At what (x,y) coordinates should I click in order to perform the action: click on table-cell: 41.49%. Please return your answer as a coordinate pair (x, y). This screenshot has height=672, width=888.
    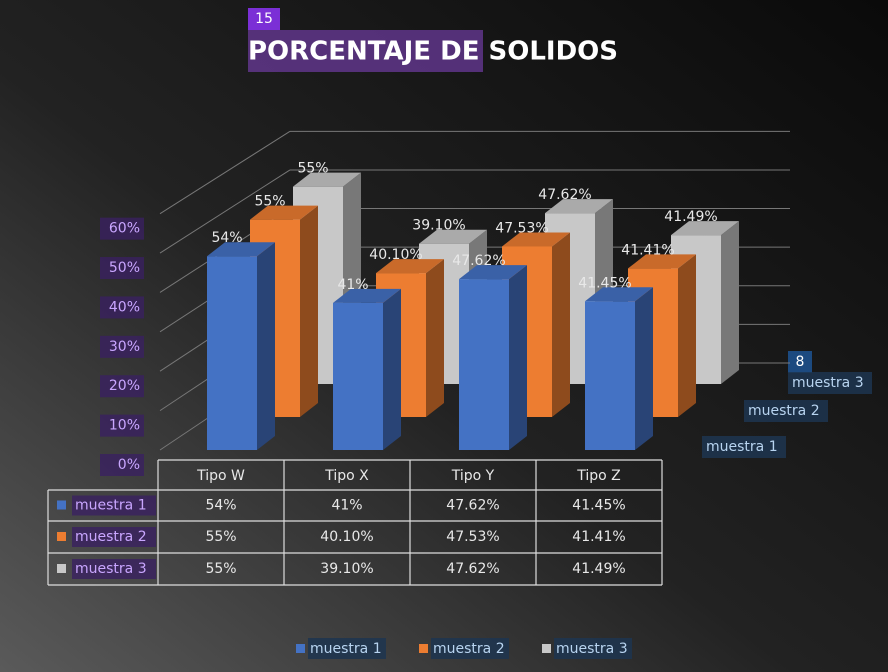
    Looking at the image, I should click on (598, 569).